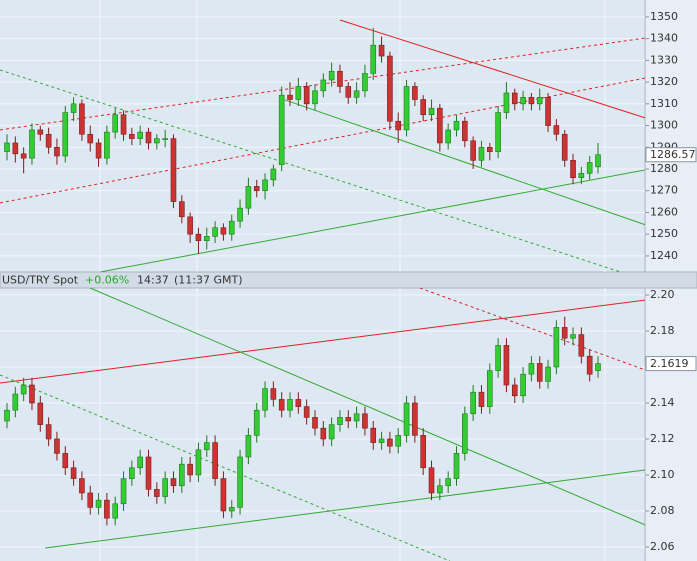  I want to click on y-tick-label: 2.06, so click(662, 546).